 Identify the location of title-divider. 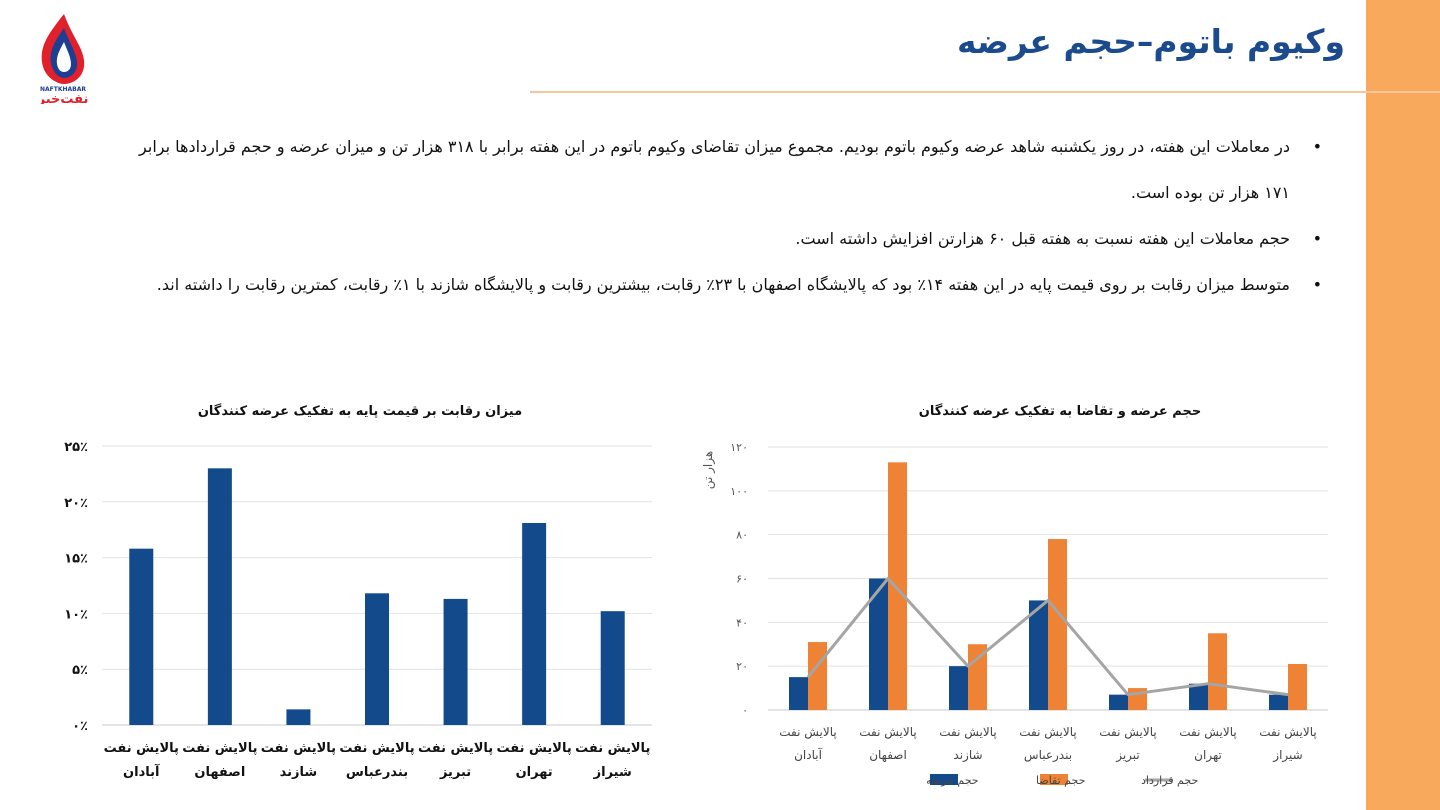
(985, 92).